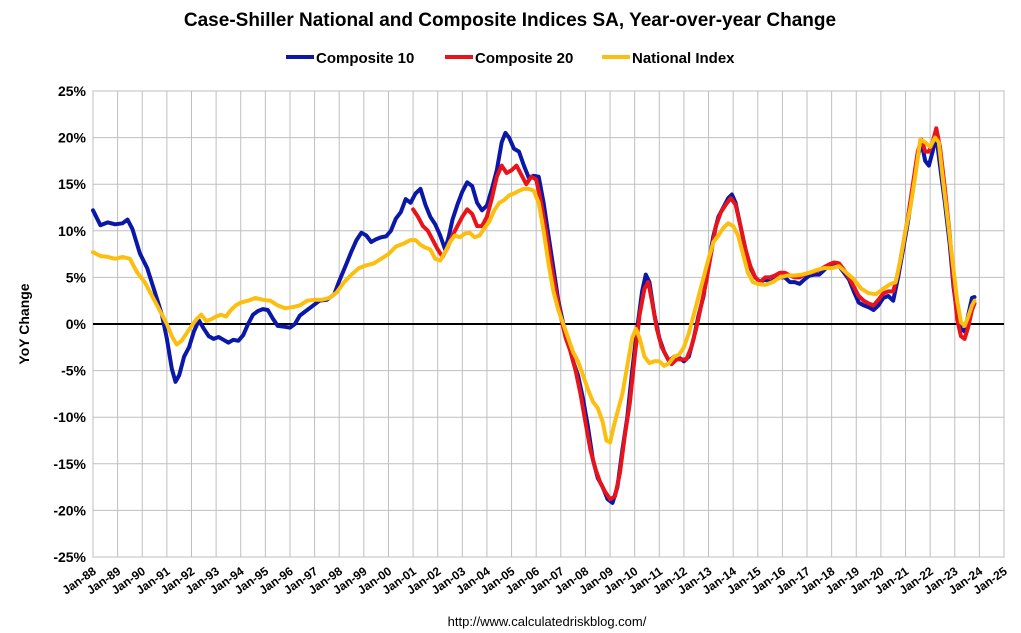 The width and height of the screenshot is (1021, 633). I want to click on legend-item-composite-20: Composite 20, so click(509, 58).